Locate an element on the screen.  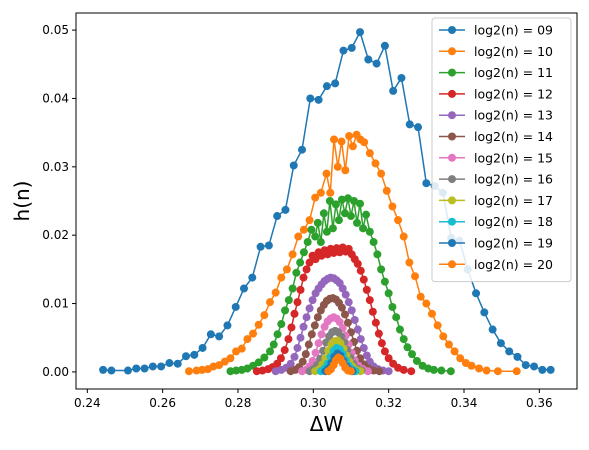
legend-label: log2(n) = 19 is located at coordinates (513, 243).